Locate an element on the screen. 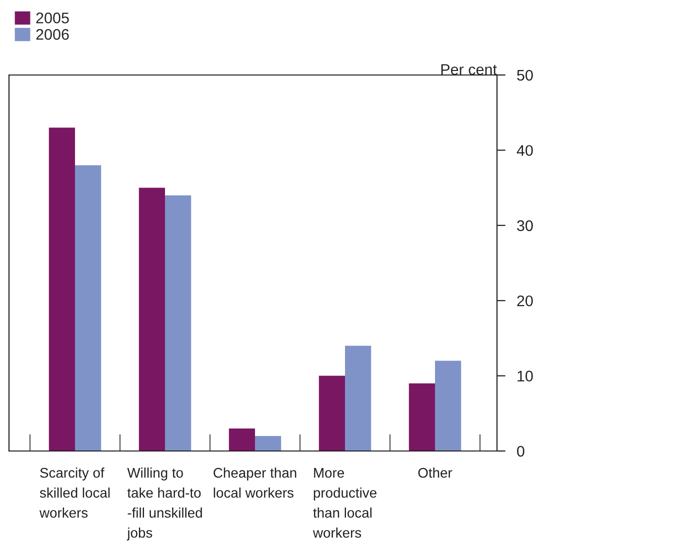 This screenshot has width=685, height=543. y-tick-label: 40 is located at coordinates (524, 150).